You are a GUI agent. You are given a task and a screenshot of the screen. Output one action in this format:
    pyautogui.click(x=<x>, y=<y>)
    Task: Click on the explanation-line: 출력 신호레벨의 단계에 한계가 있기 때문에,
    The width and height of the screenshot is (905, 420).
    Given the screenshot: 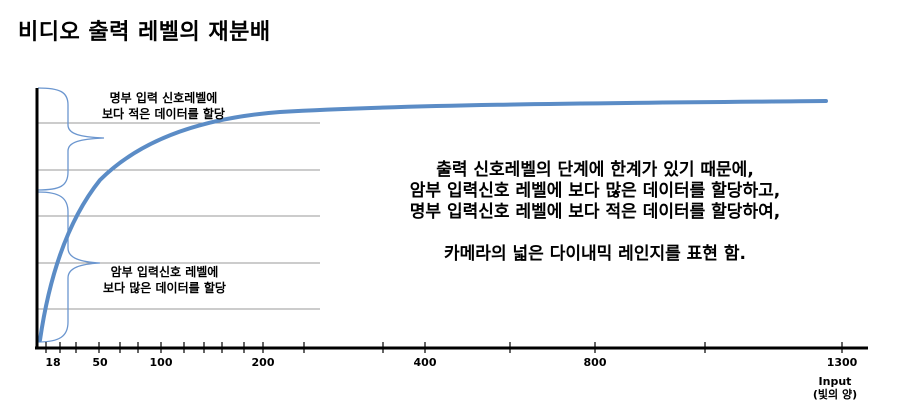 What is the action you would take?
    pyautogui.click(x=595, y=170)
    